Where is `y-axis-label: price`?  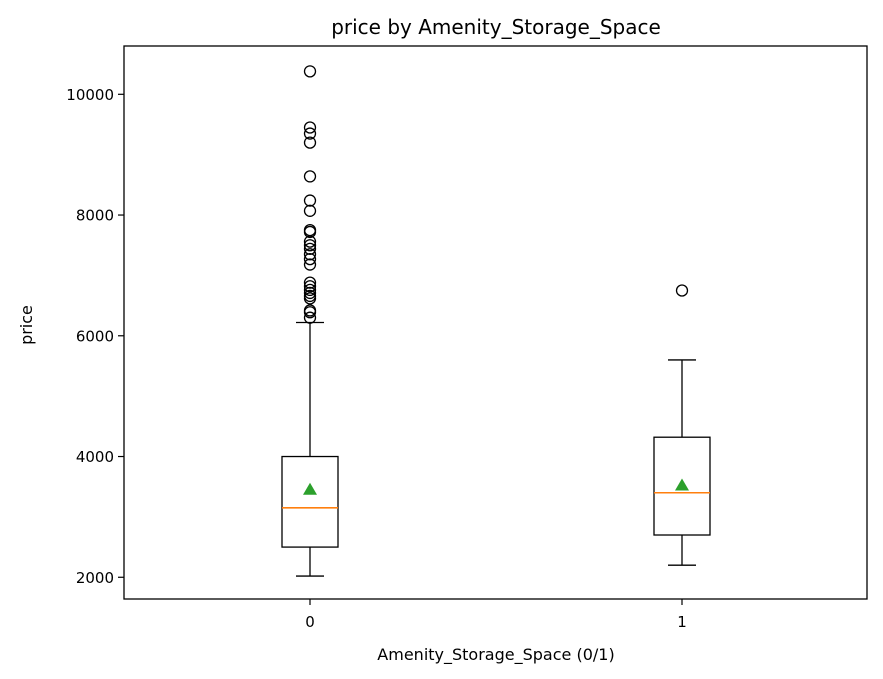 y-axis-label: price is located at coordinates (26, 325).